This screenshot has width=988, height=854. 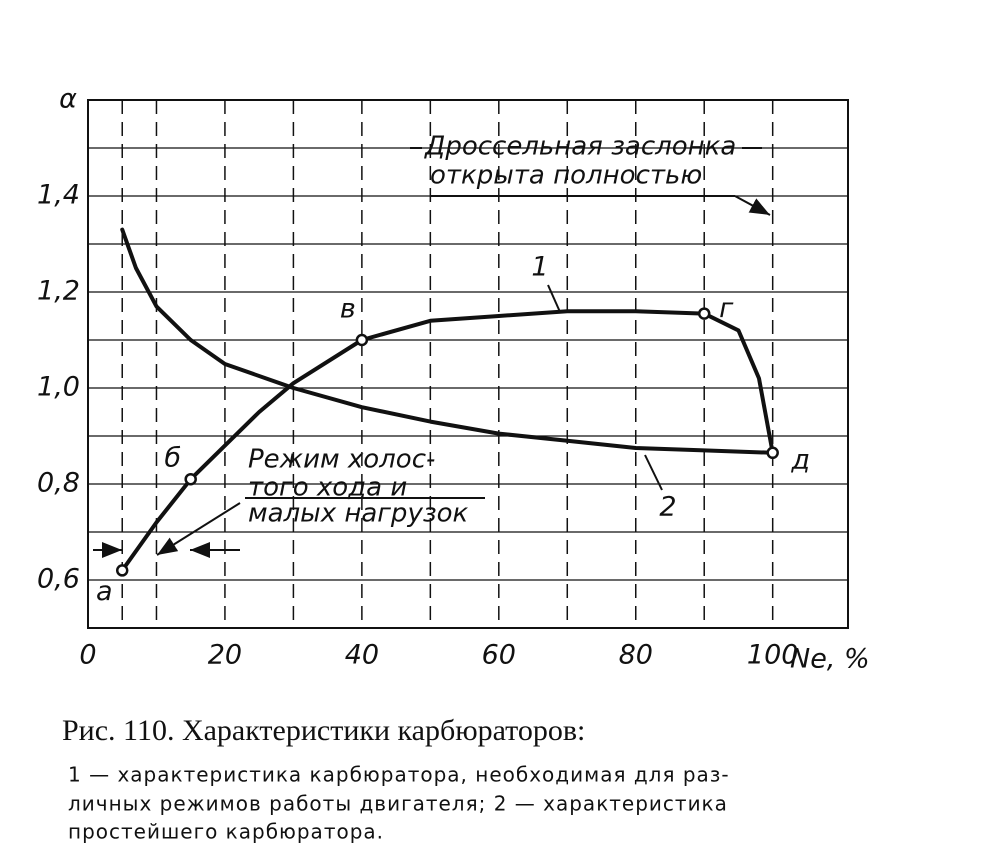 I want to click on x-tick-label: 100, so click(x=773, y=655).